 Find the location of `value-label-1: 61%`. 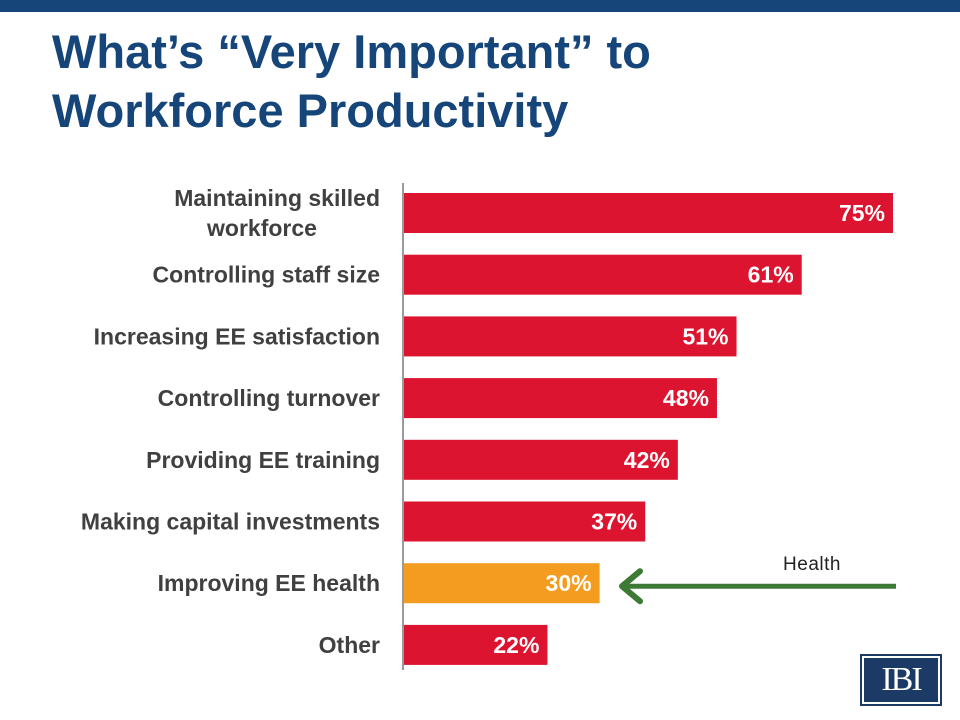

value-label-1: 61% is located at coordinates (771, 275).